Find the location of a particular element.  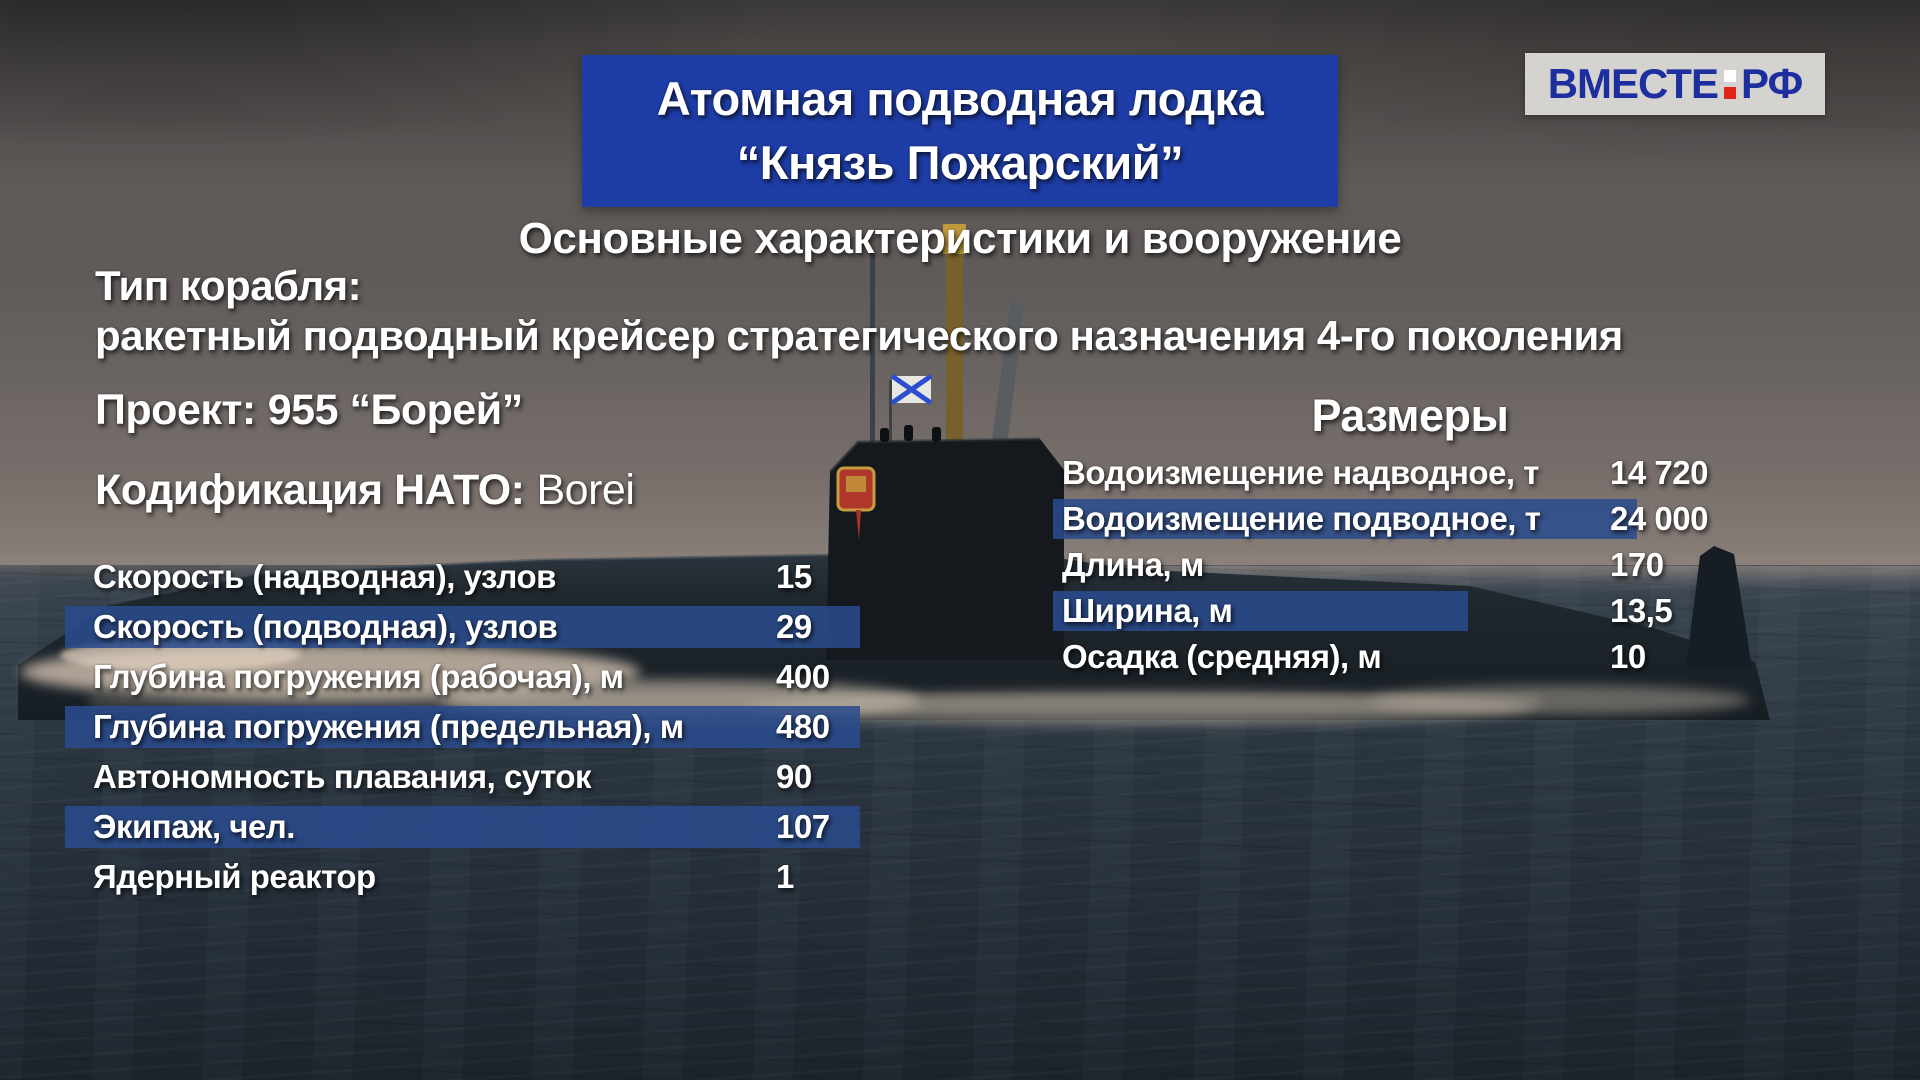

table-row: Ширина, м 13,5 is located at coordinates (1423, 611).